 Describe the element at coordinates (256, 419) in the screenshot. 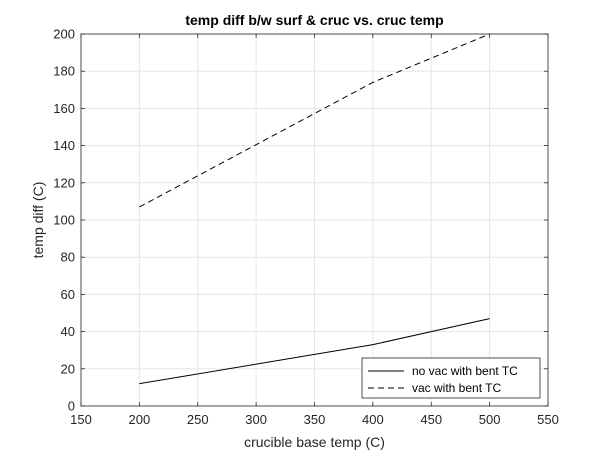

I see `x-tick-label: 300` at that location.